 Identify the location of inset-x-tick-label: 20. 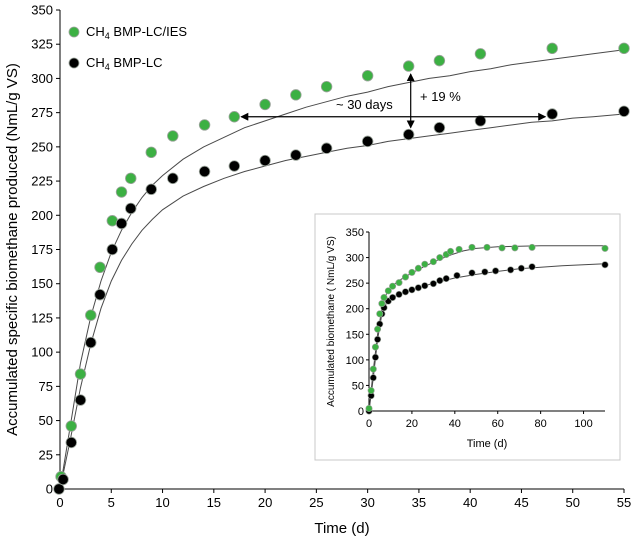
(412, 424).